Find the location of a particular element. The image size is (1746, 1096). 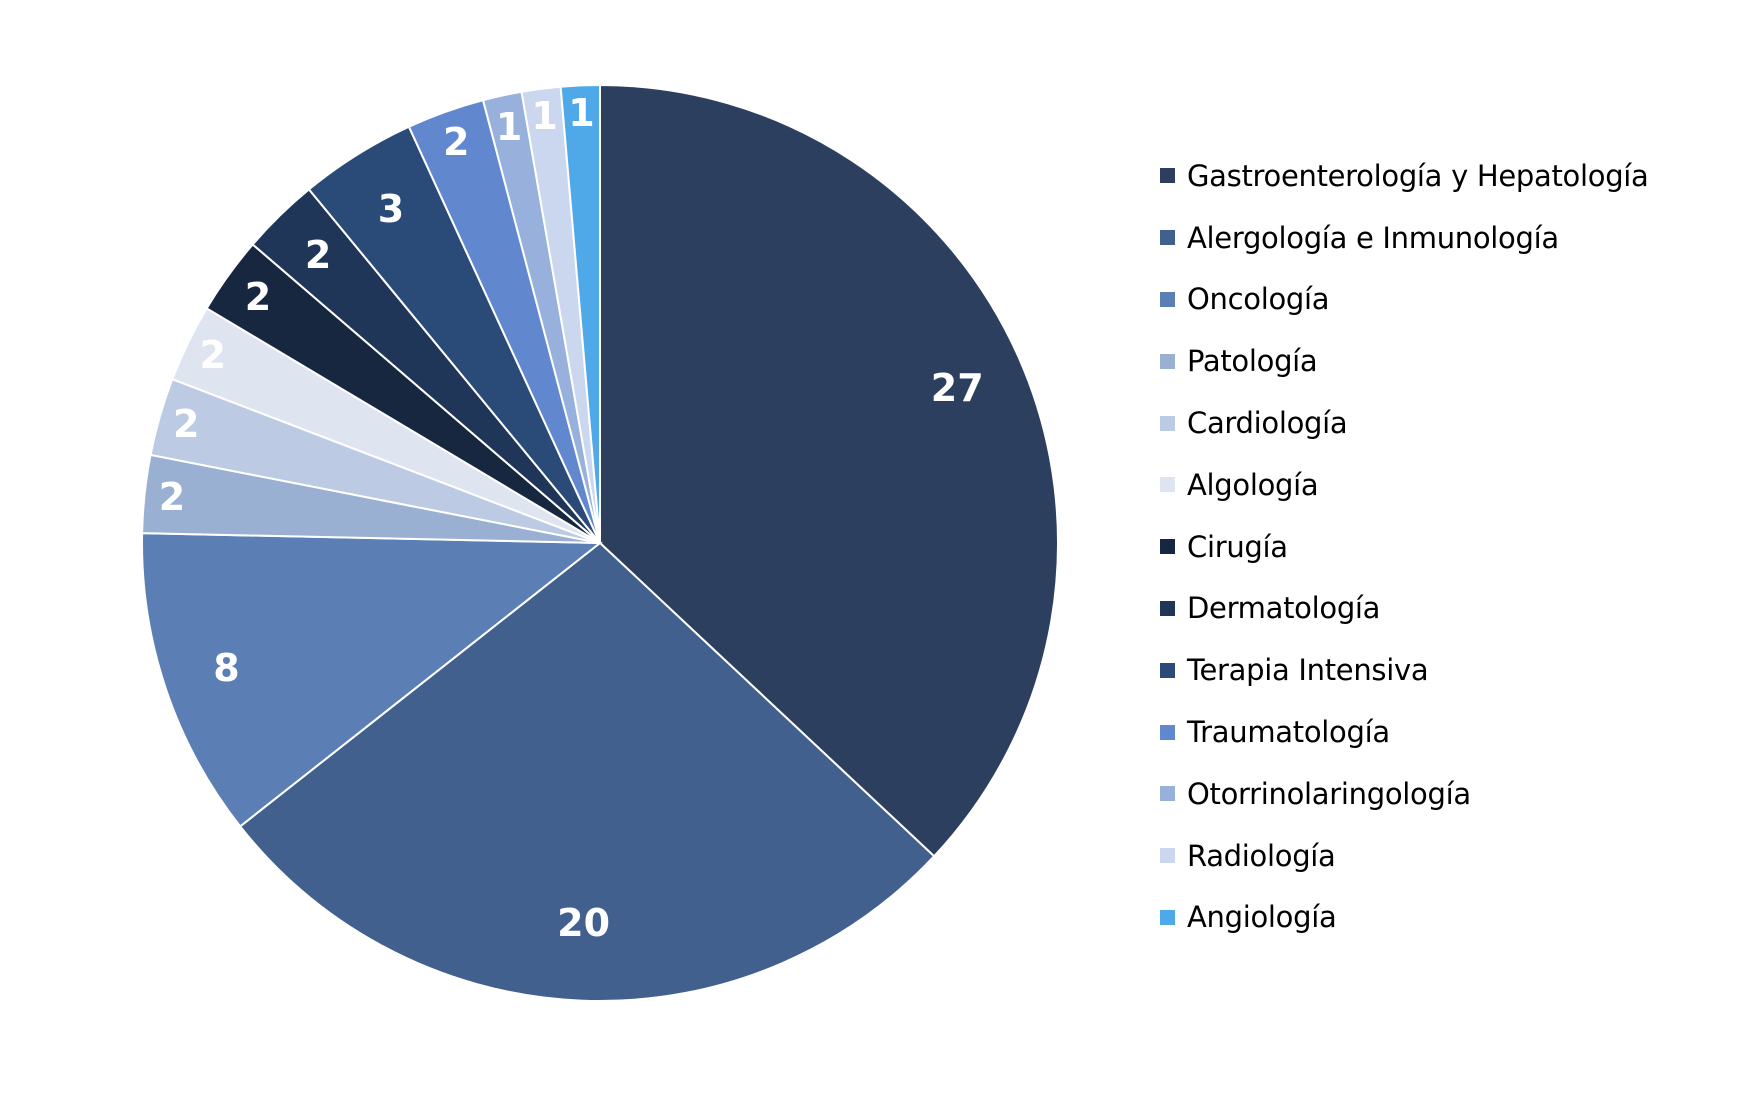

legend-item: Alergología e Inmunología is located at coordinates (1440, 238).